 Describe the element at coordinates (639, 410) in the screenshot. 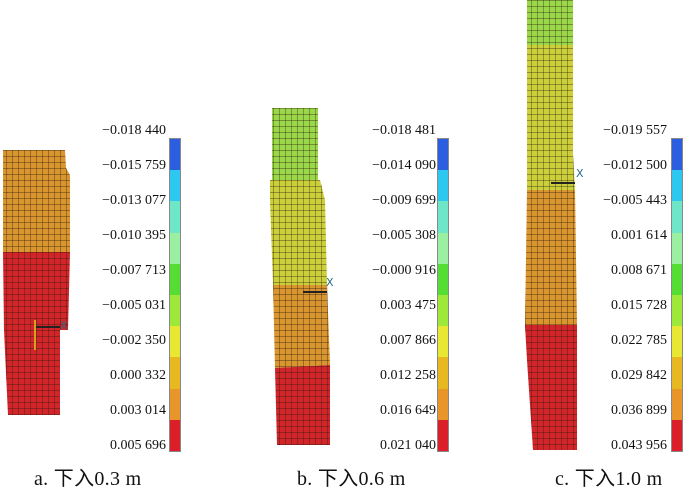

I see `legend-label: 0.036 899` at that location.